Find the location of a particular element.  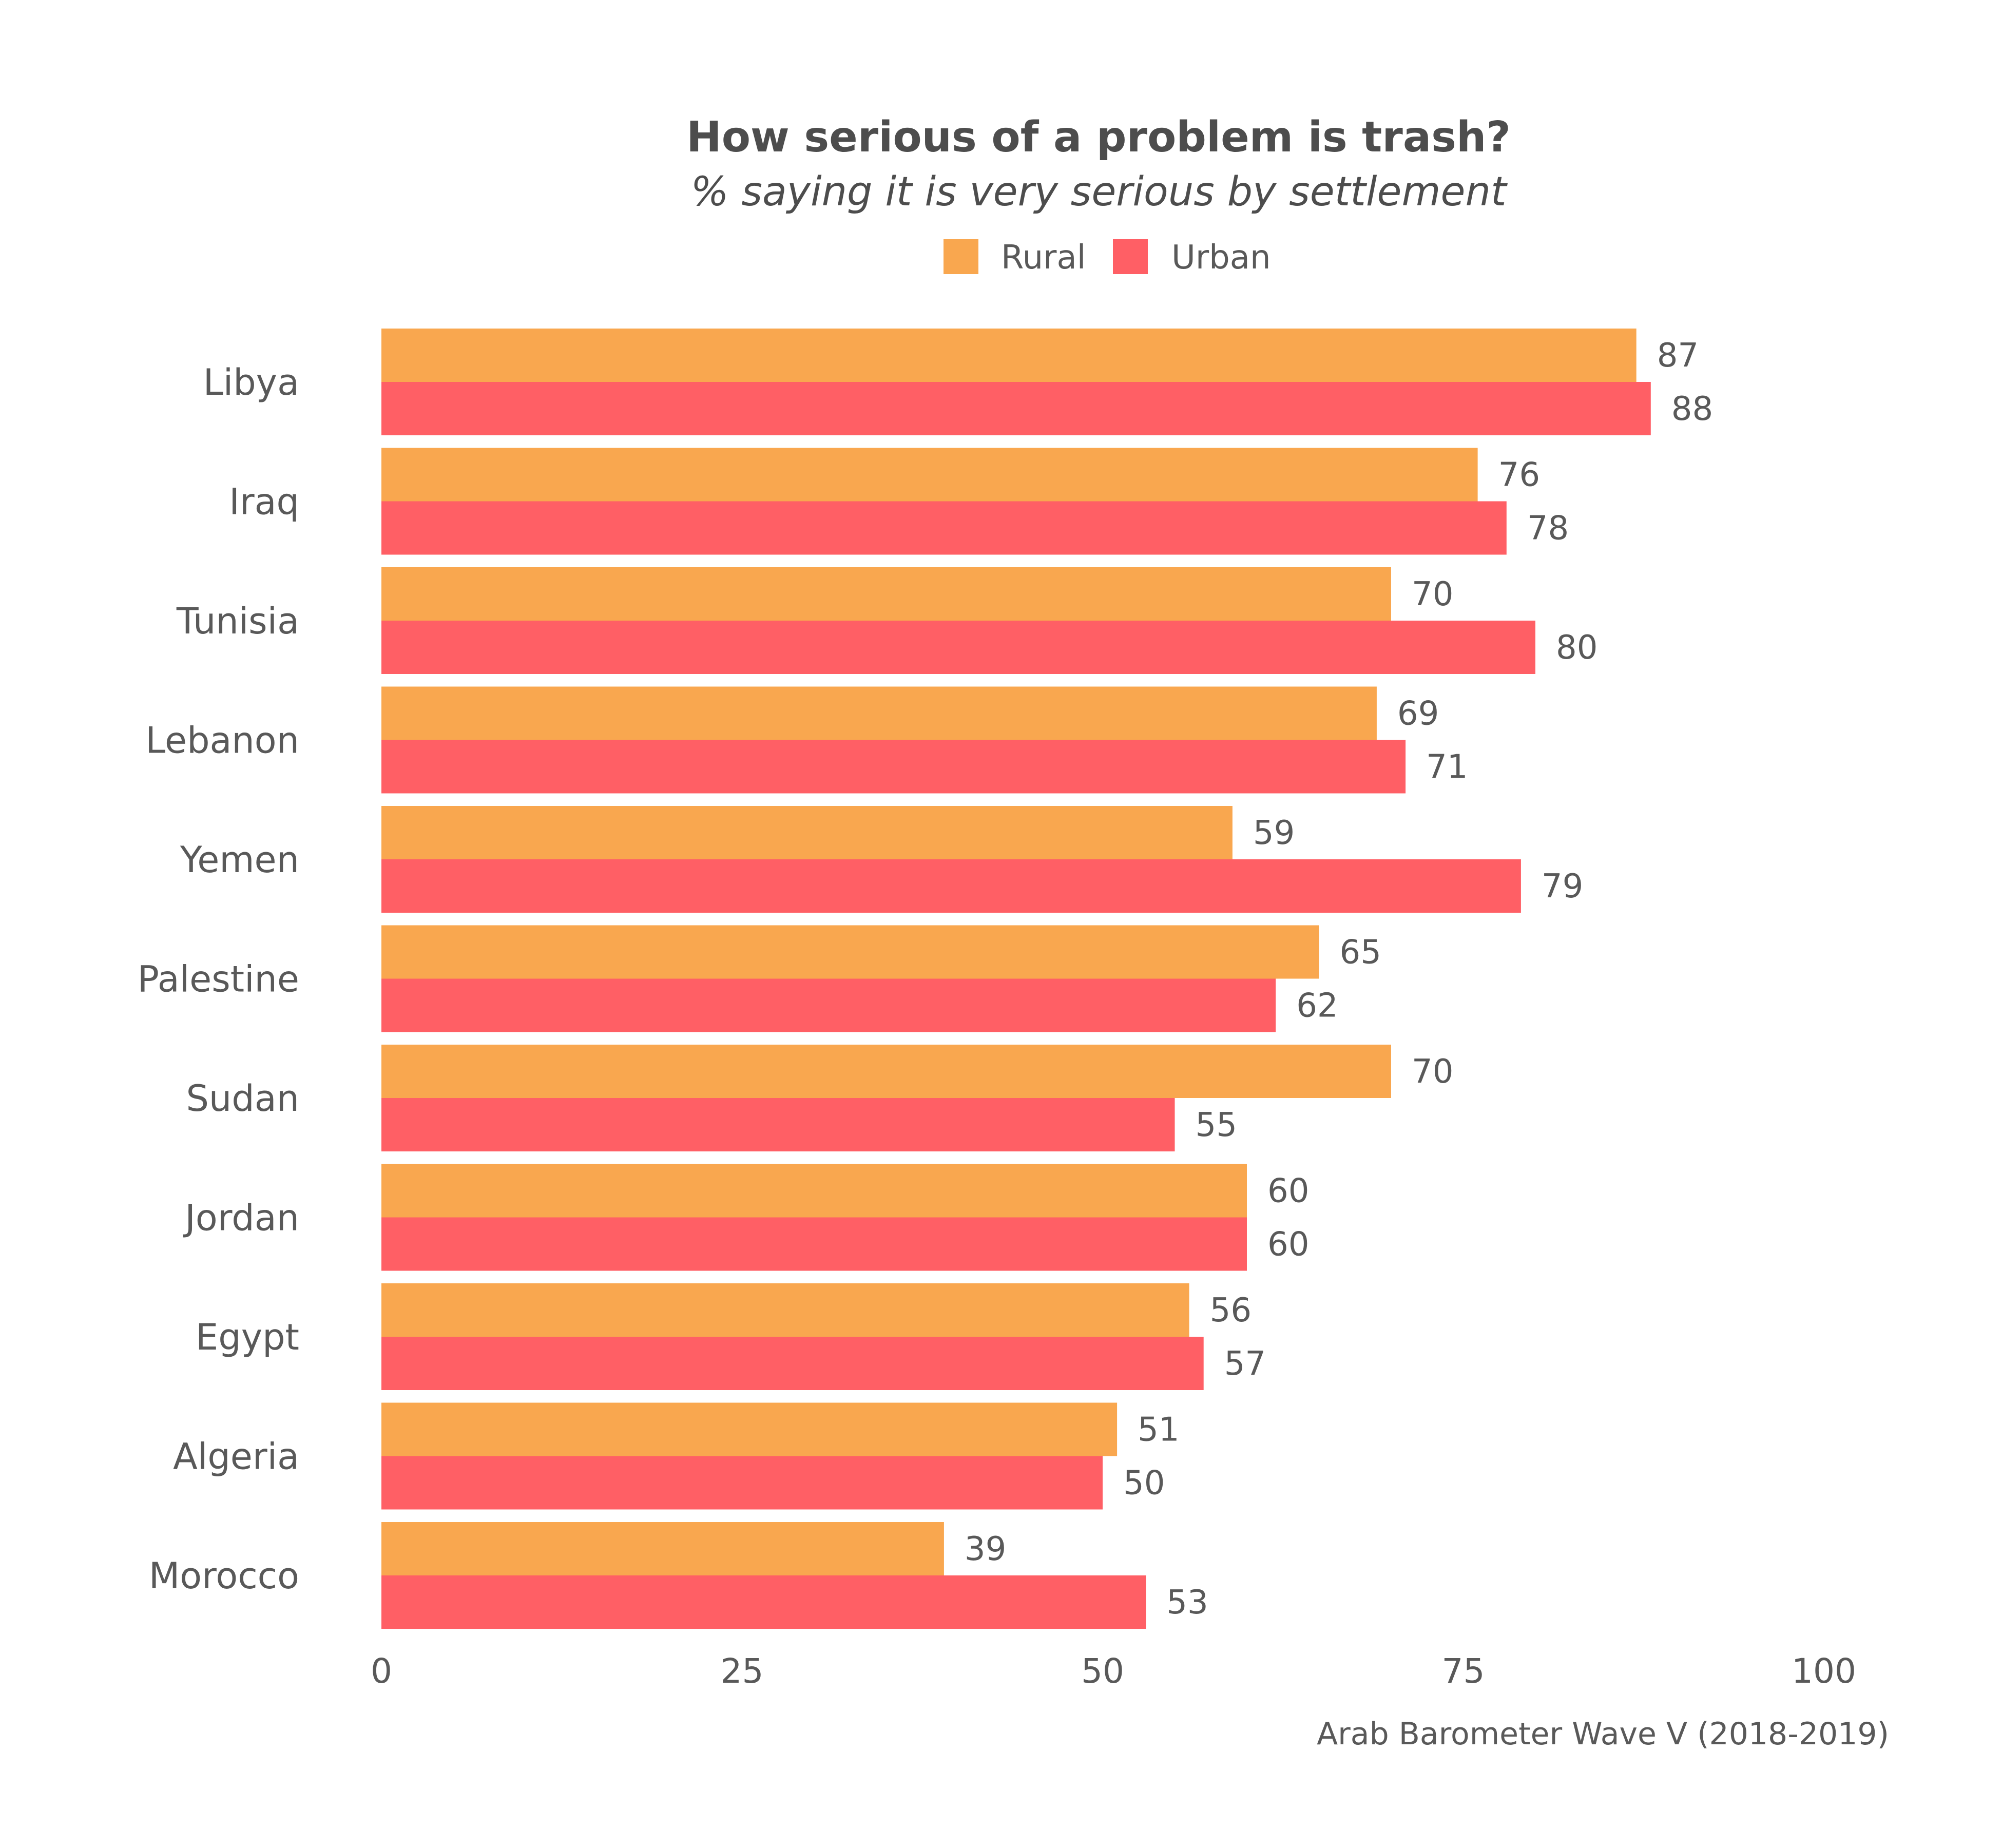

value-label-rural-sudan: 70 is located at coordinates (1432, 1072).